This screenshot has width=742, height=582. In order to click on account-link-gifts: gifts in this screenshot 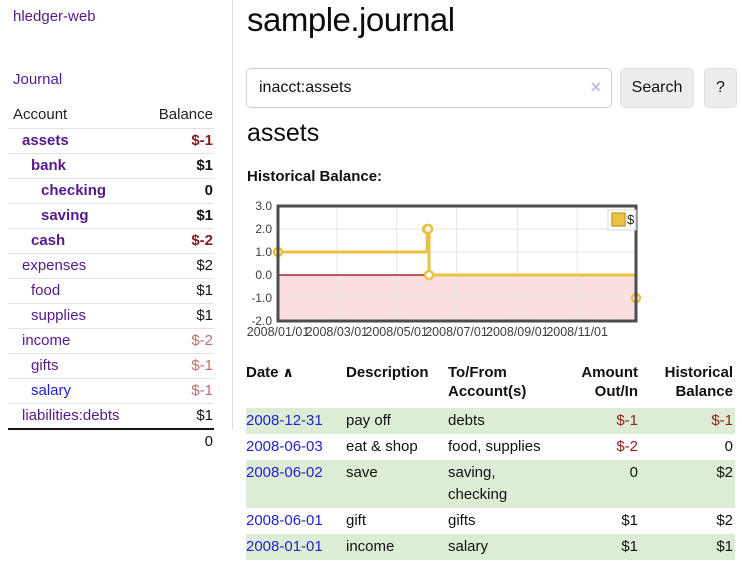, I will do `click(45, 365)`.